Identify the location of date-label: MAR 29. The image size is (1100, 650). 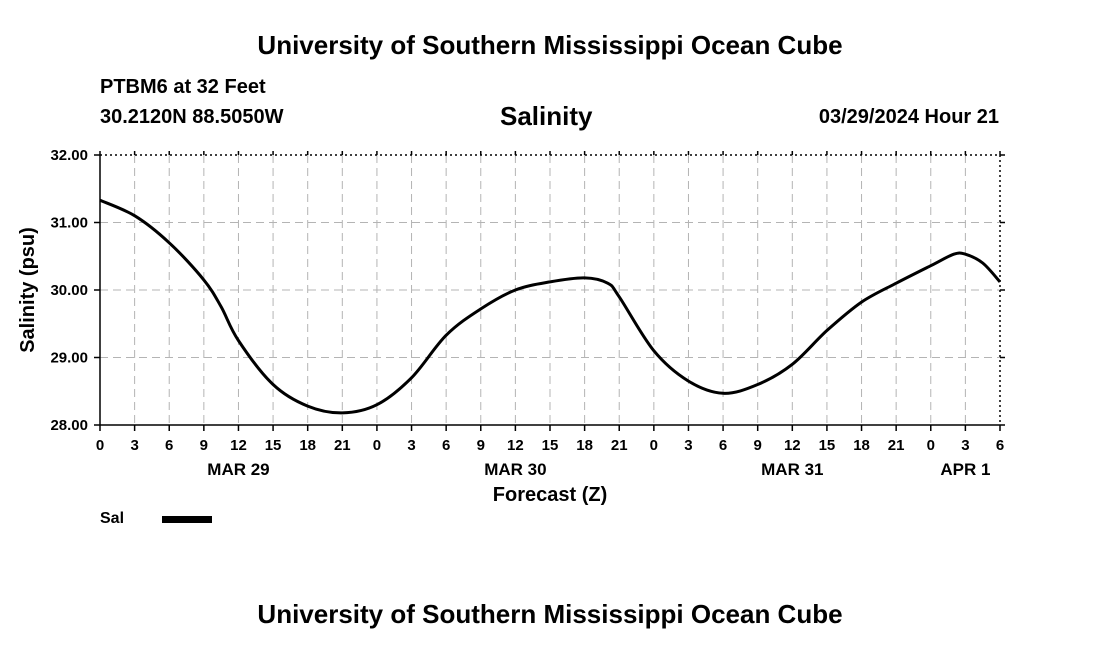
(238, 469).